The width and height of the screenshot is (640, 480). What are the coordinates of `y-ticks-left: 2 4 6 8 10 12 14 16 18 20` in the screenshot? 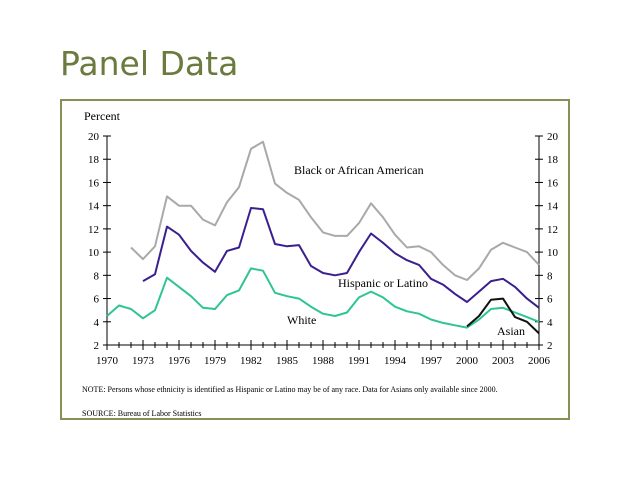 It's located at (99, 241).